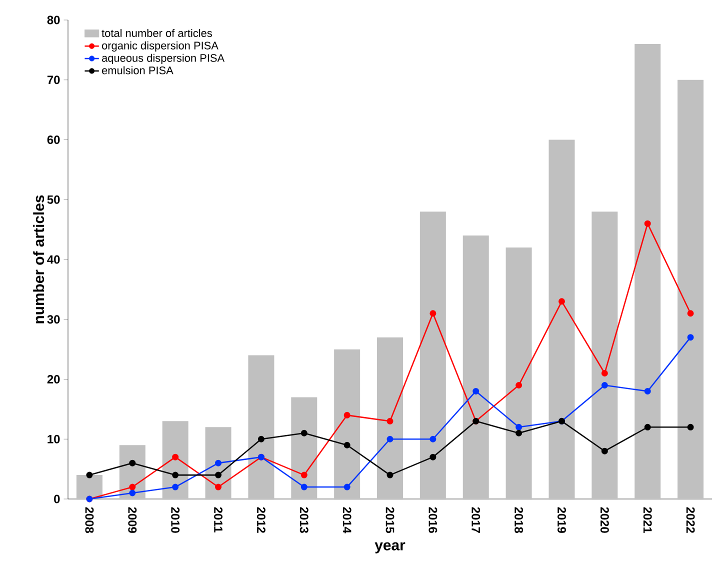  I want to click on x-tick-label: 2022, so click(690, 520).